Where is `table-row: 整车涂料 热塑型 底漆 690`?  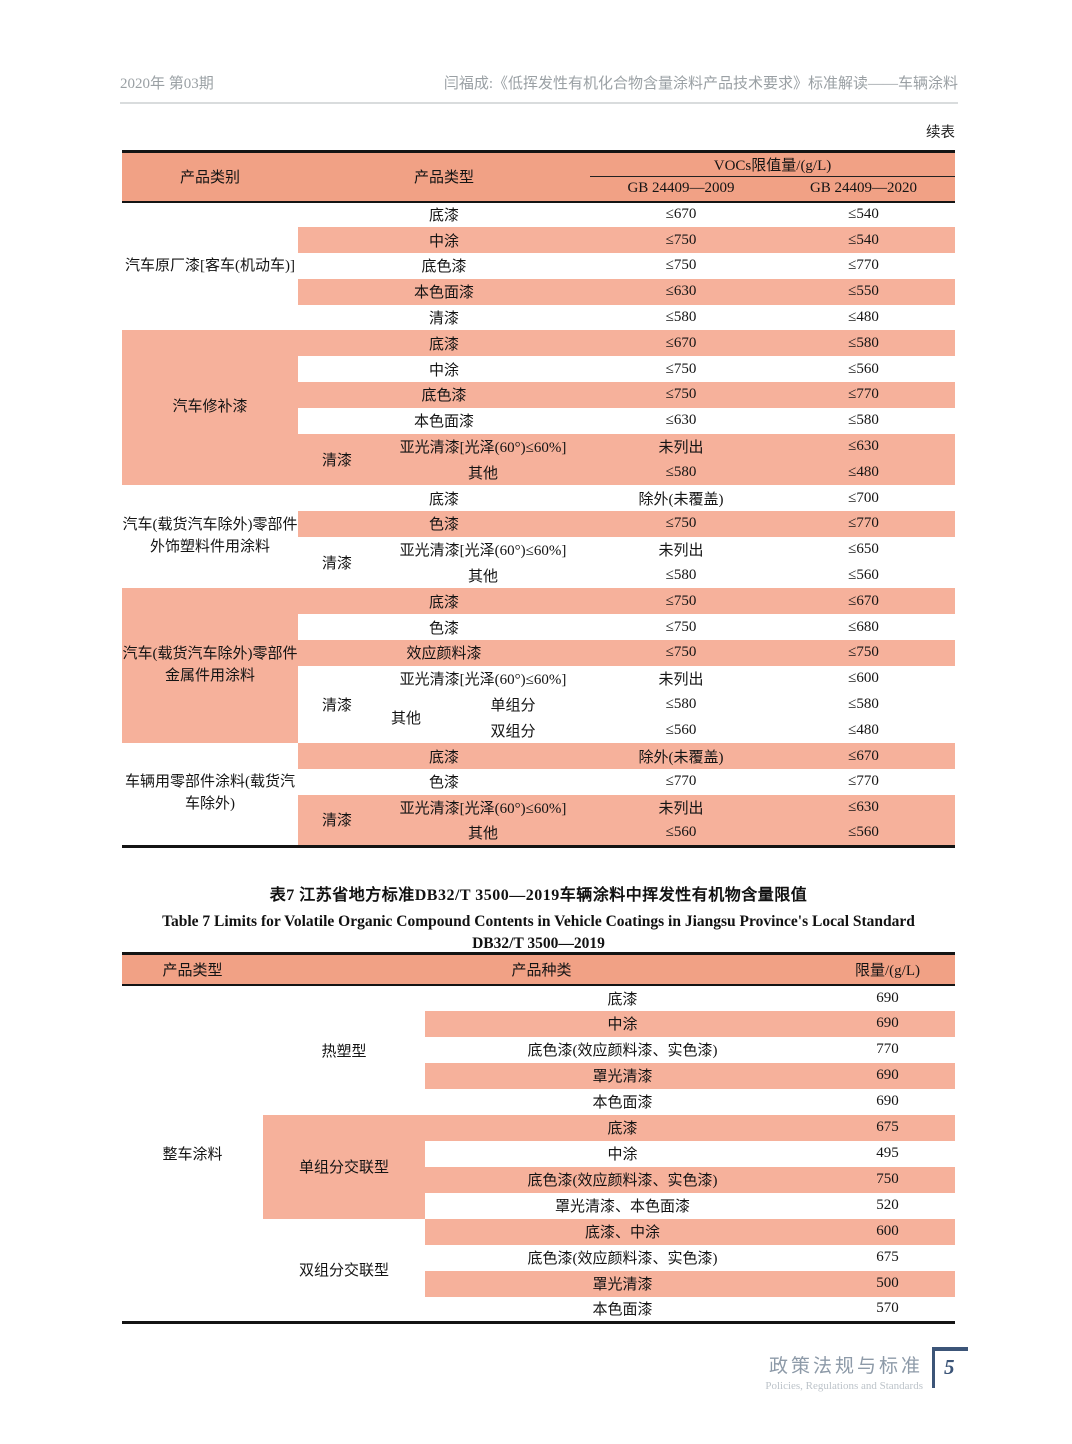
table-row: 整车涂料 热塑型 底漆 690 is located at coordinates (538, 1074).